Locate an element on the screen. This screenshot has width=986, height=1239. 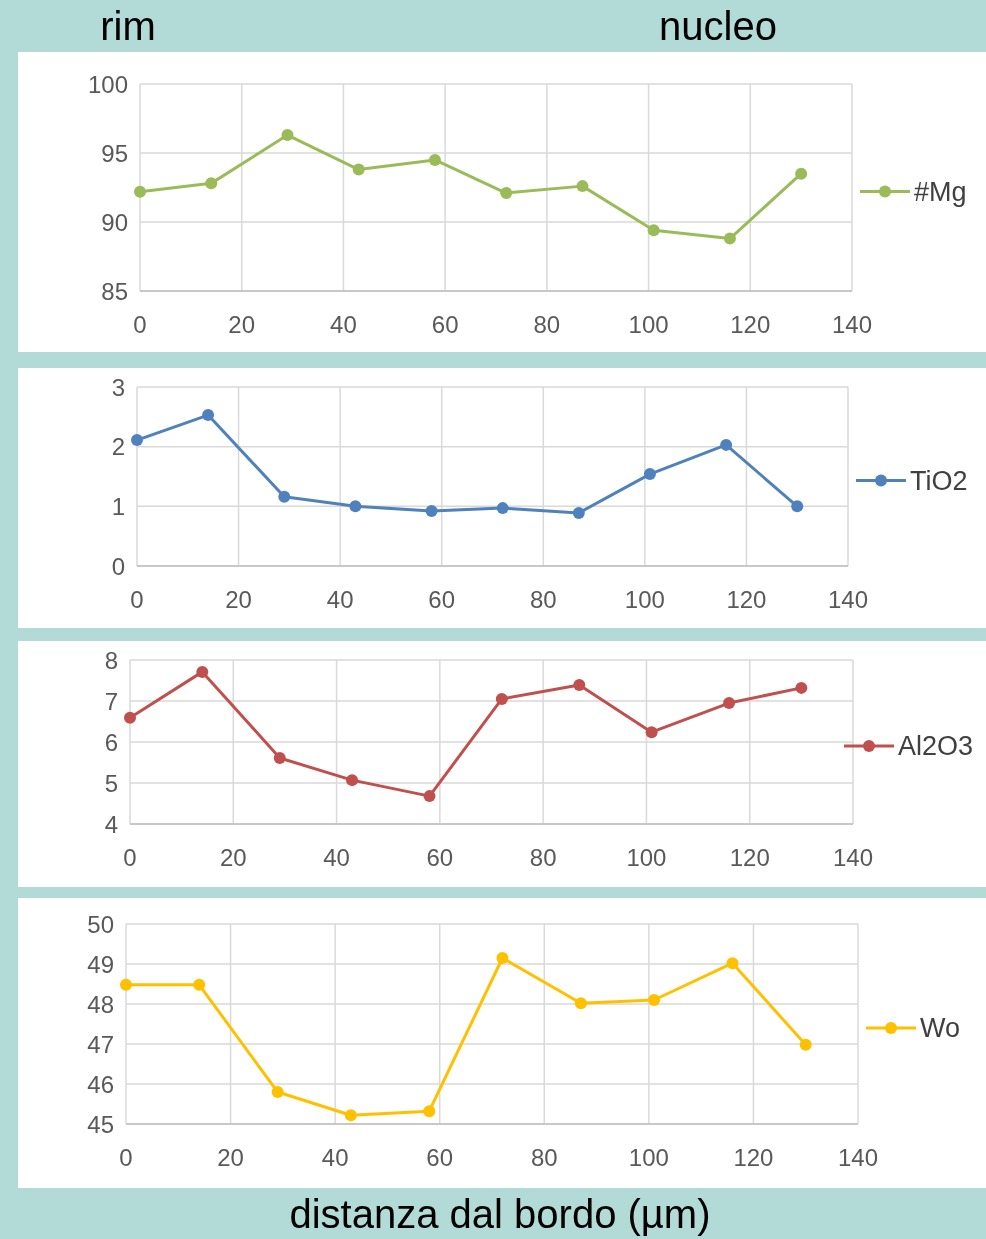
y-tick-label: 85 is located at coordinates (114, 291).